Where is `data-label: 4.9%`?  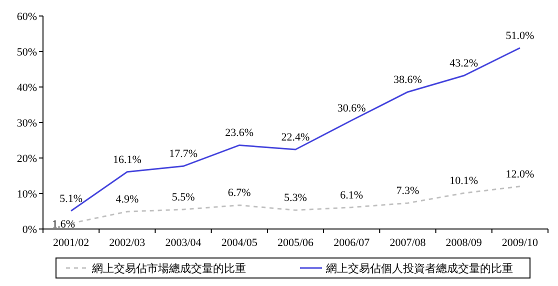 data-label: 4.9% is located at coordinates (127, 200).